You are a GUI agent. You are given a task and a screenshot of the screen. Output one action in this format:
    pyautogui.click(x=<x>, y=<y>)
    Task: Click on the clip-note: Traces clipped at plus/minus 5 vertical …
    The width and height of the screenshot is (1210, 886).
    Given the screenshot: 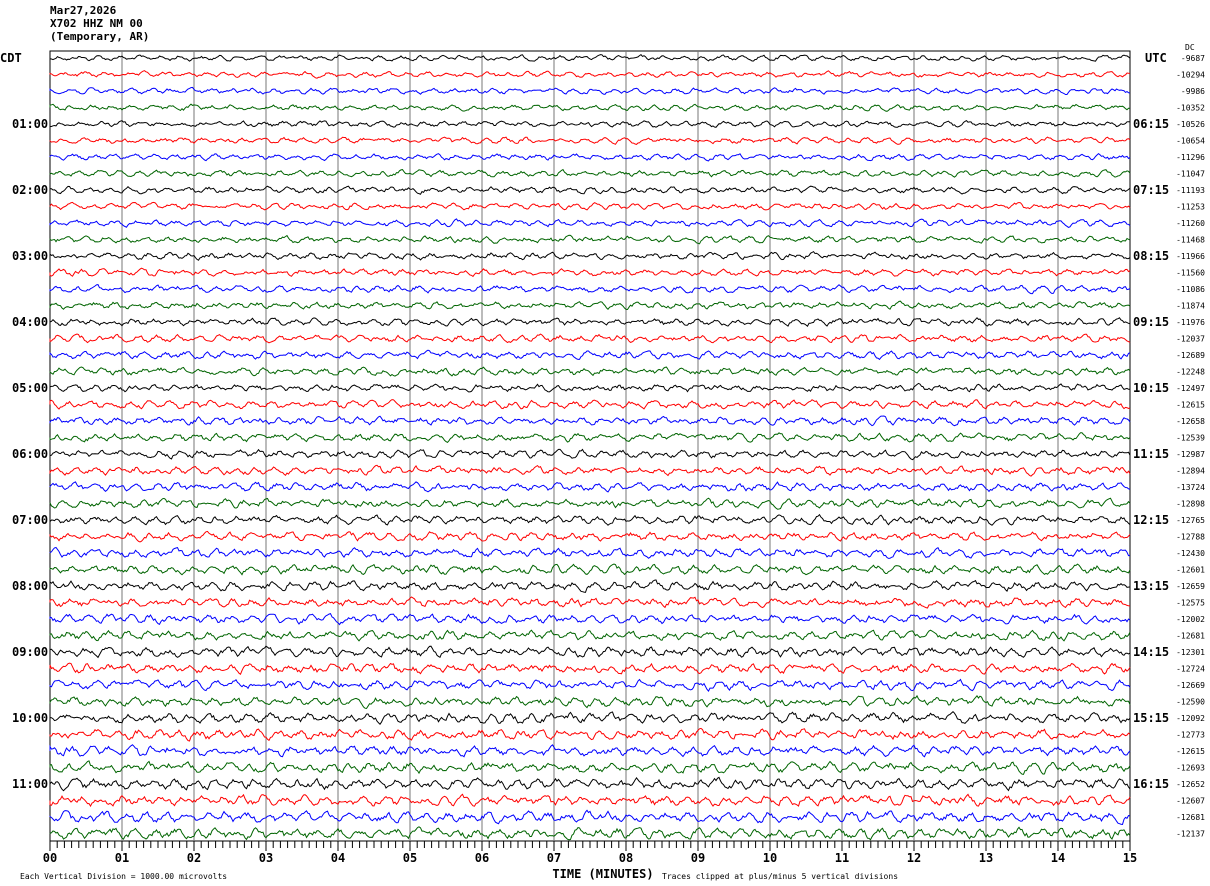 What is the action you would take?
    pyautogui.click(x=780, y=876)
    